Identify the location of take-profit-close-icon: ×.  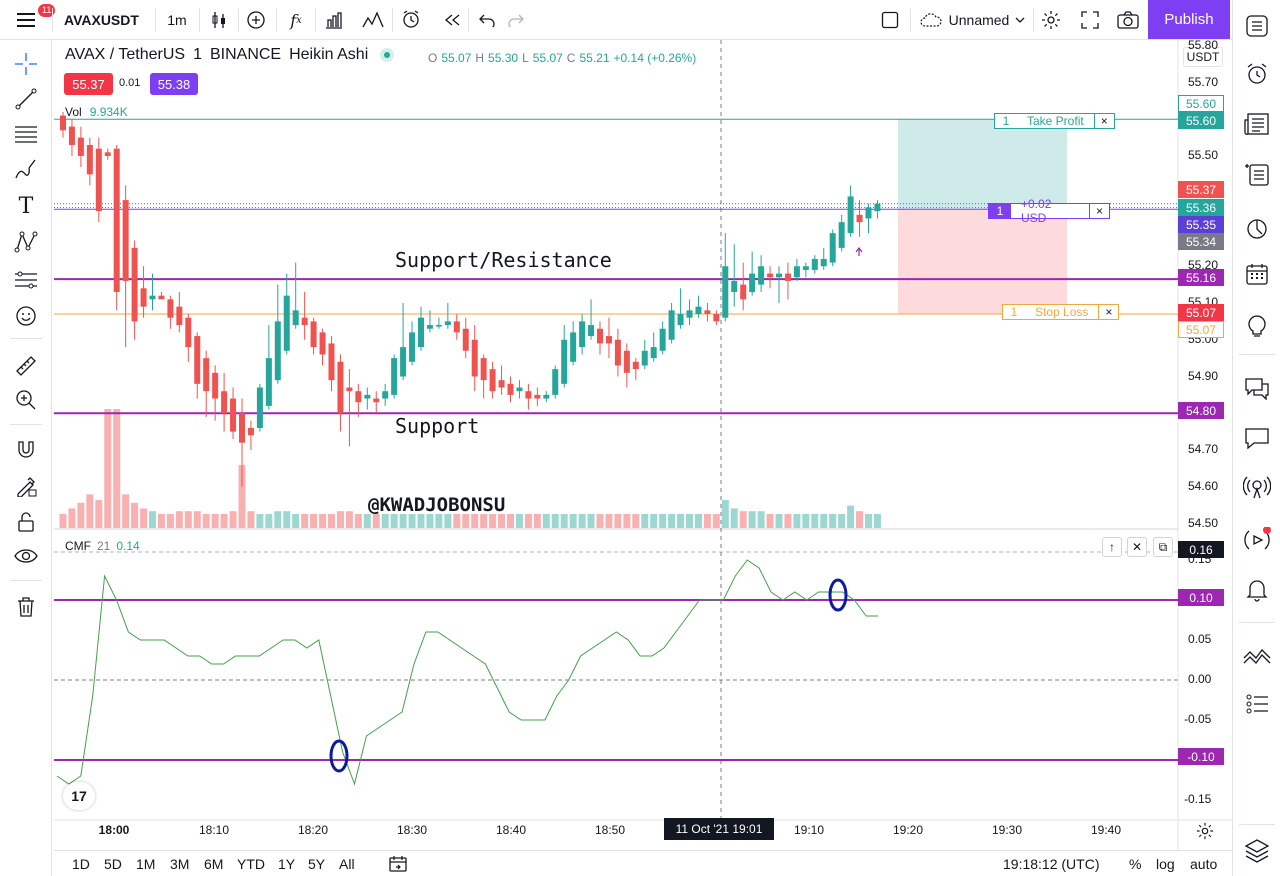
(1103, 121).